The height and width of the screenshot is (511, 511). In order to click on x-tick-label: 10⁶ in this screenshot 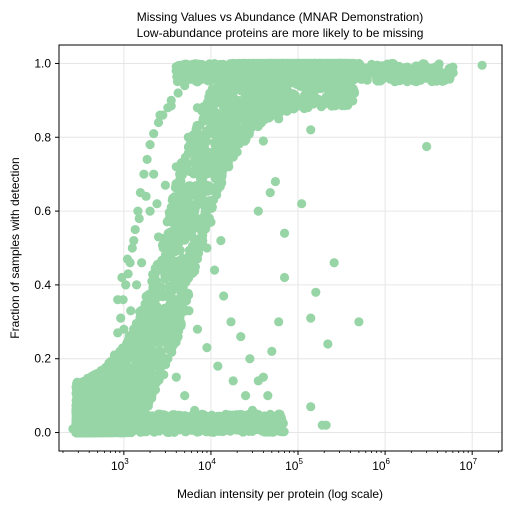, I will do `click(381, 465)`.